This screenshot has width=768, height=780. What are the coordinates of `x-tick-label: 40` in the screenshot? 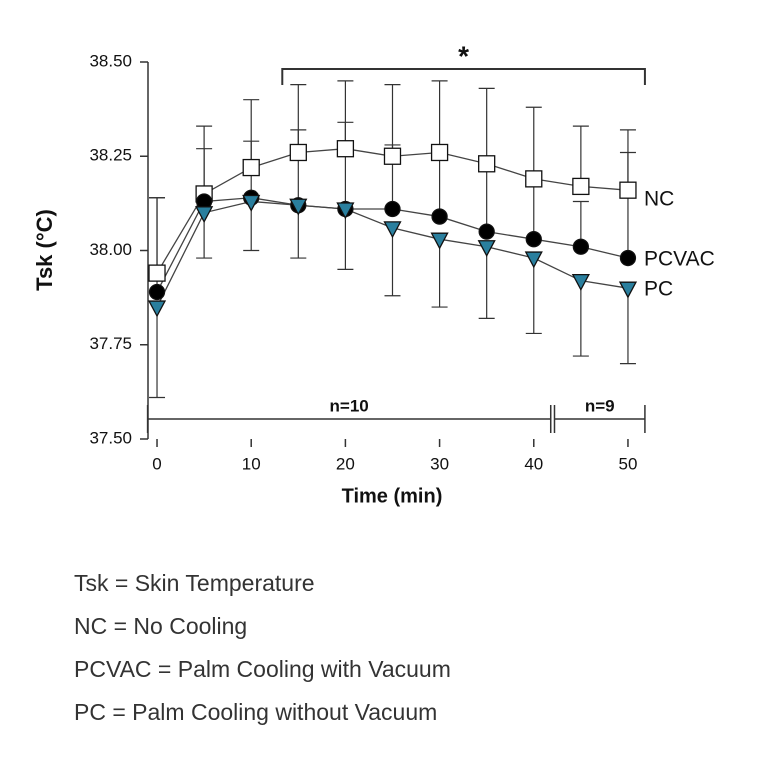 It's located at (533, 463).